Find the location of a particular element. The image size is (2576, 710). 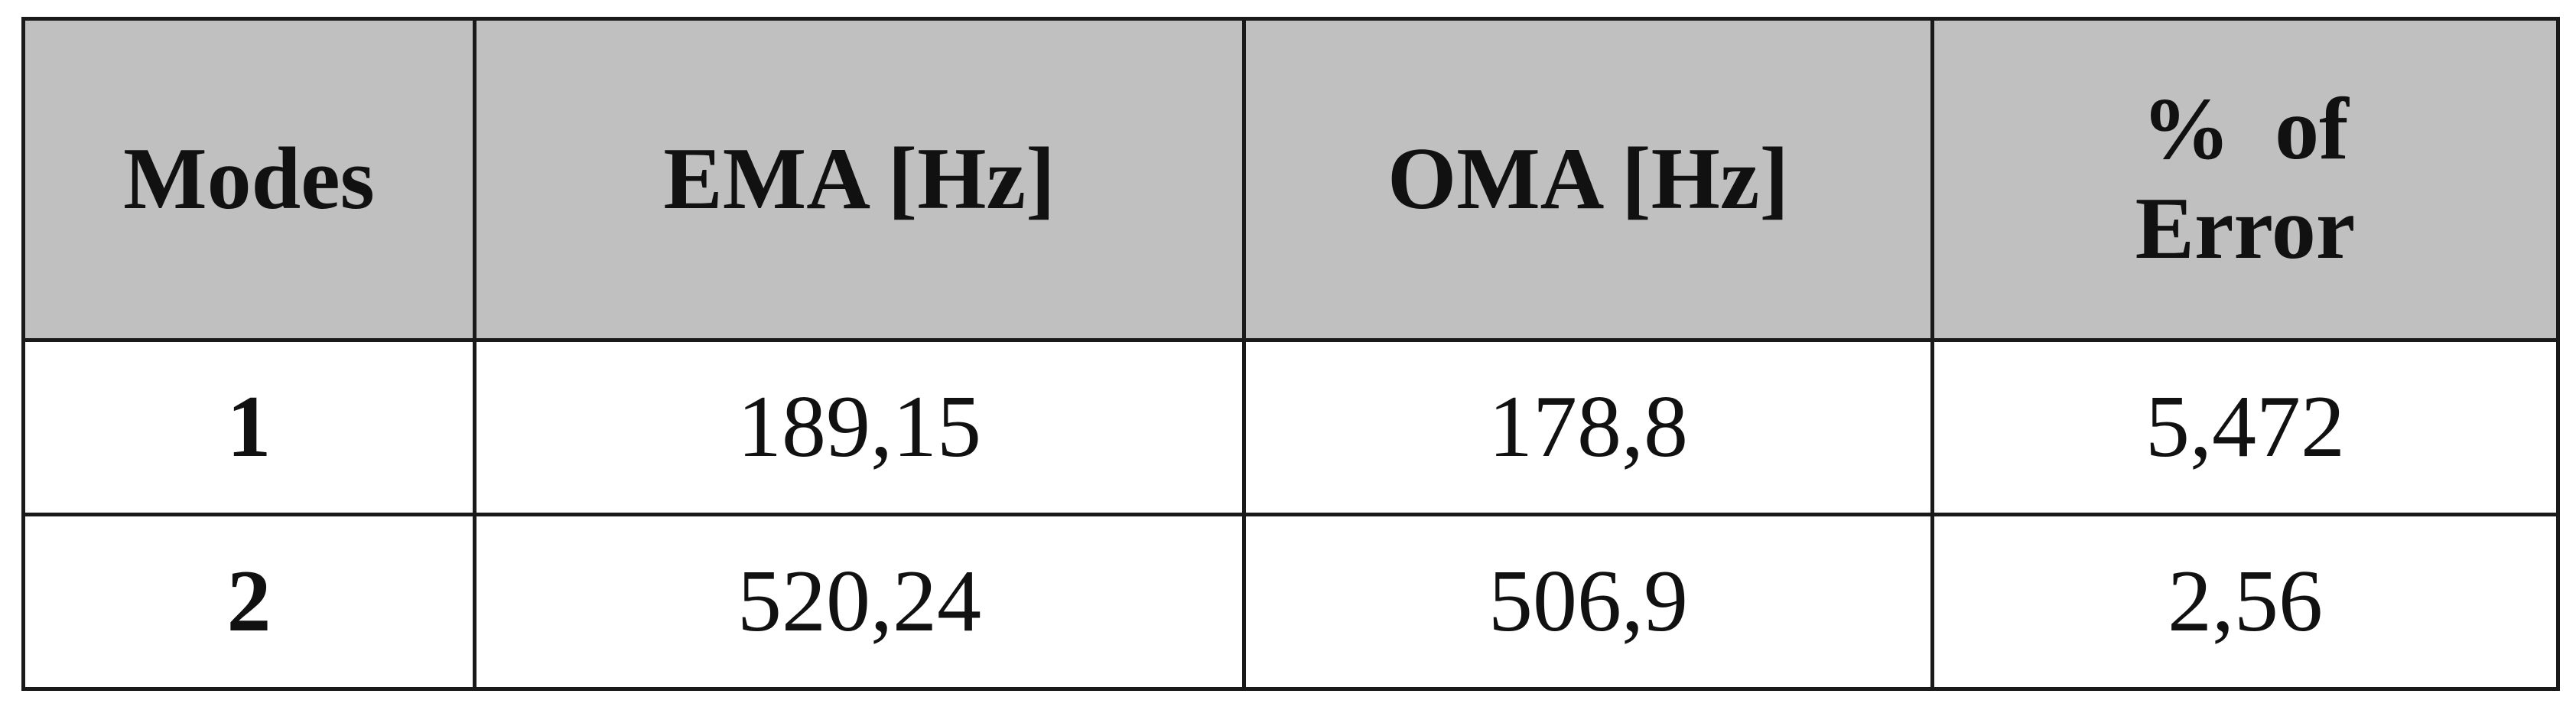

cell-mode: 2 is located at coordinates (248, 602).